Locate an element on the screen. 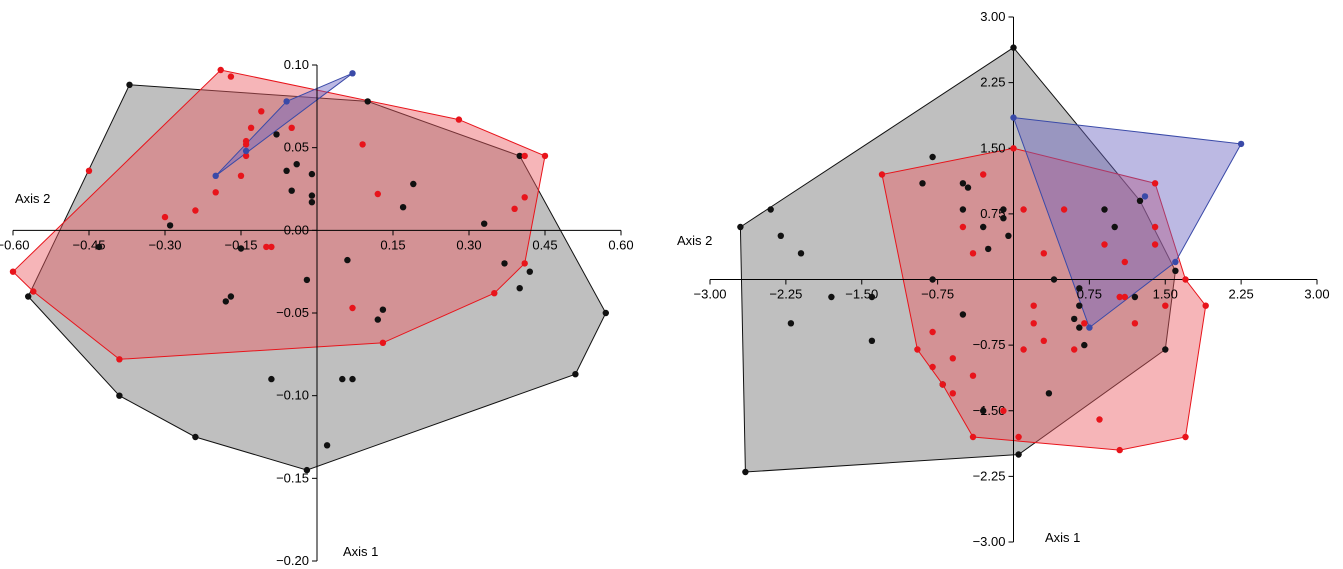  x-tick-label: −0.60 is located at coordinates (14, 244).